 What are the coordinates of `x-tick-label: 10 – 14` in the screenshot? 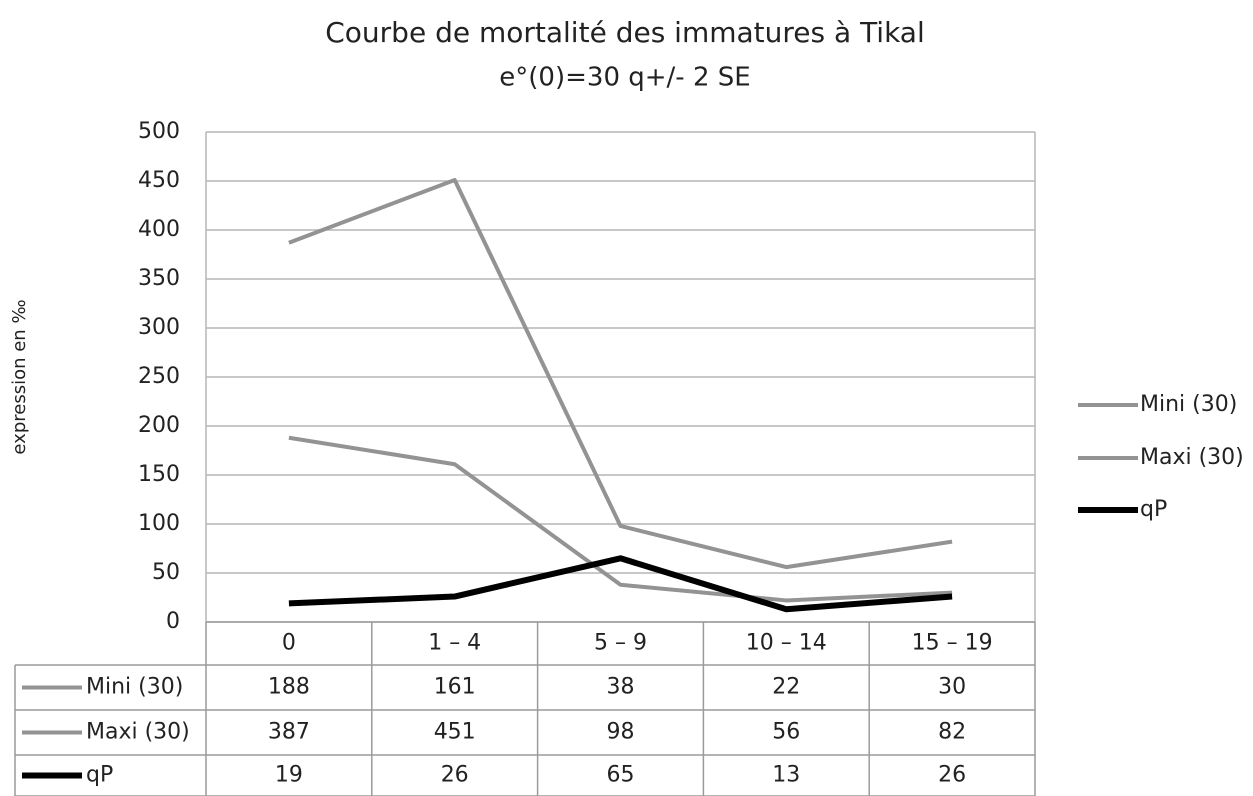 It's located at (786, 643).